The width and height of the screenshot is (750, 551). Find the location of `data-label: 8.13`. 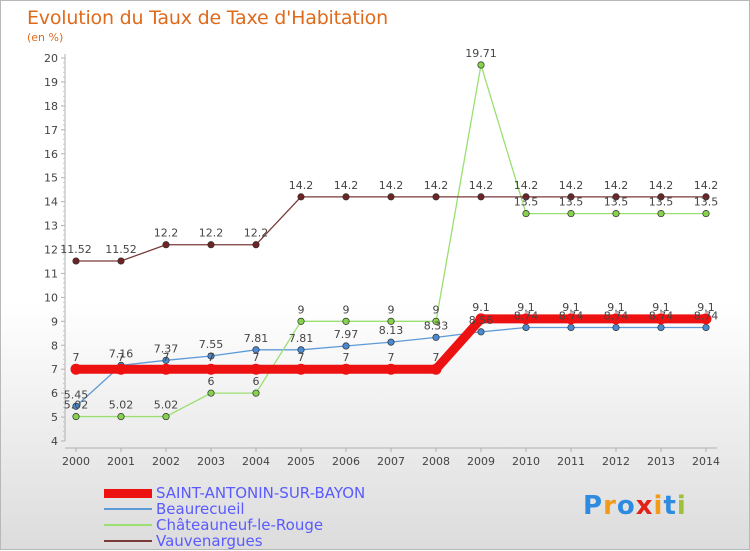

data-label: 8.13 is located at coordinates (391, 330).